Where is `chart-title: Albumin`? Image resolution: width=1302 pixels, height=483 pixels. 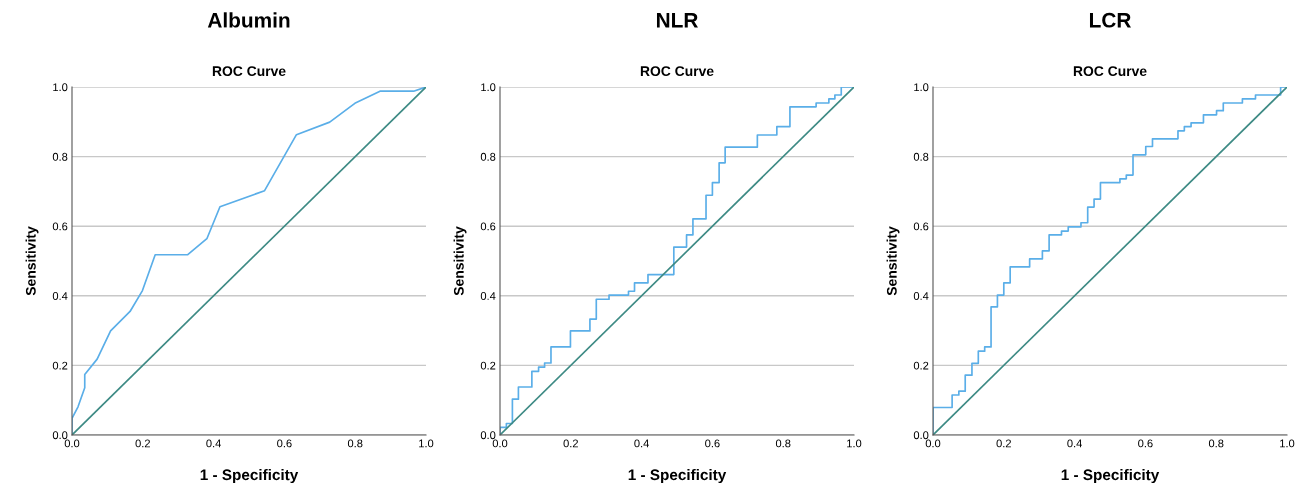 chart-title: Albumin is located at coordinates (248, 20).